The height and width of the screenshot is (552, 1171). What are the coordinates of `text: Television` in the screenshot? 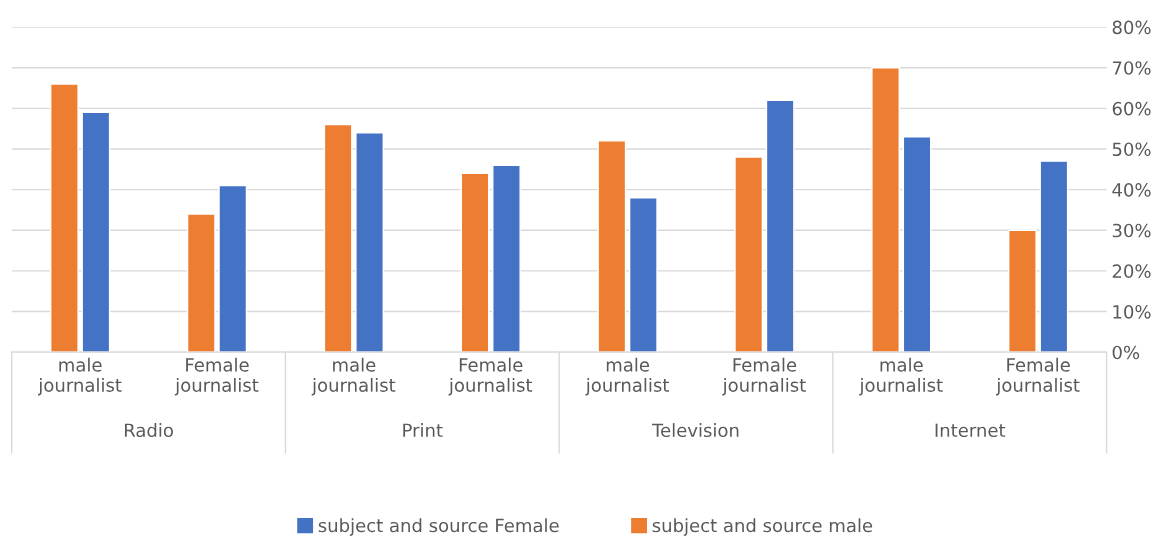 It's located at (695, 430).